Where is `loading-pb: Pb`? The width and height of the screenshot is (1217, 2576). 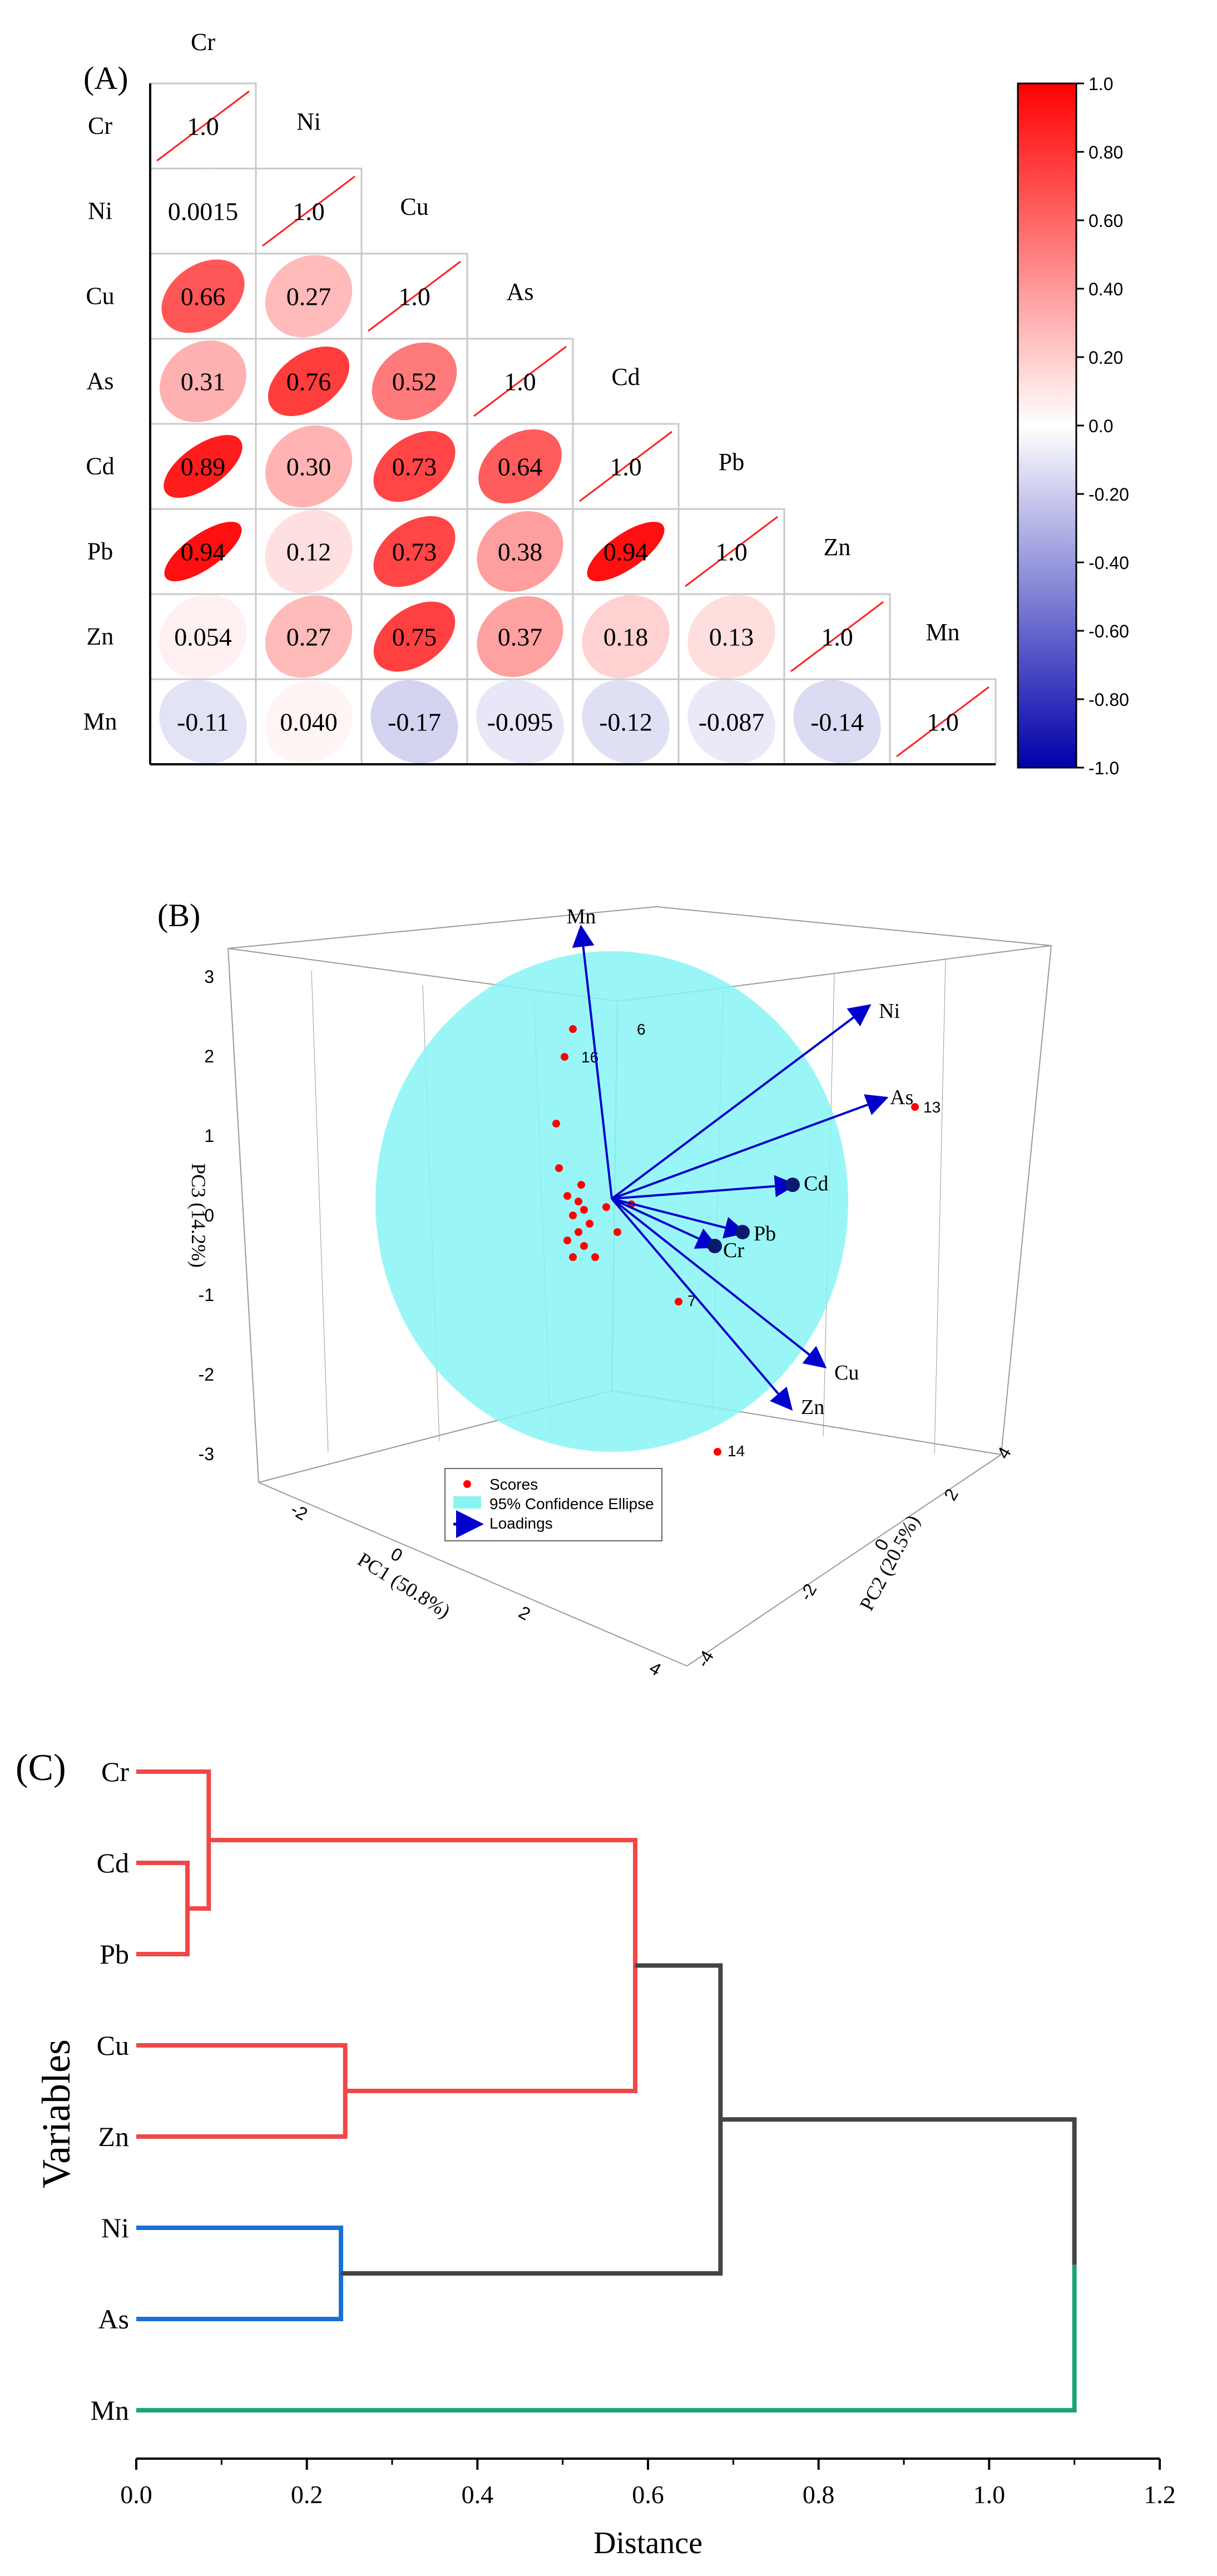 loading-pb: Pb is located at coordinates (694, 1221).